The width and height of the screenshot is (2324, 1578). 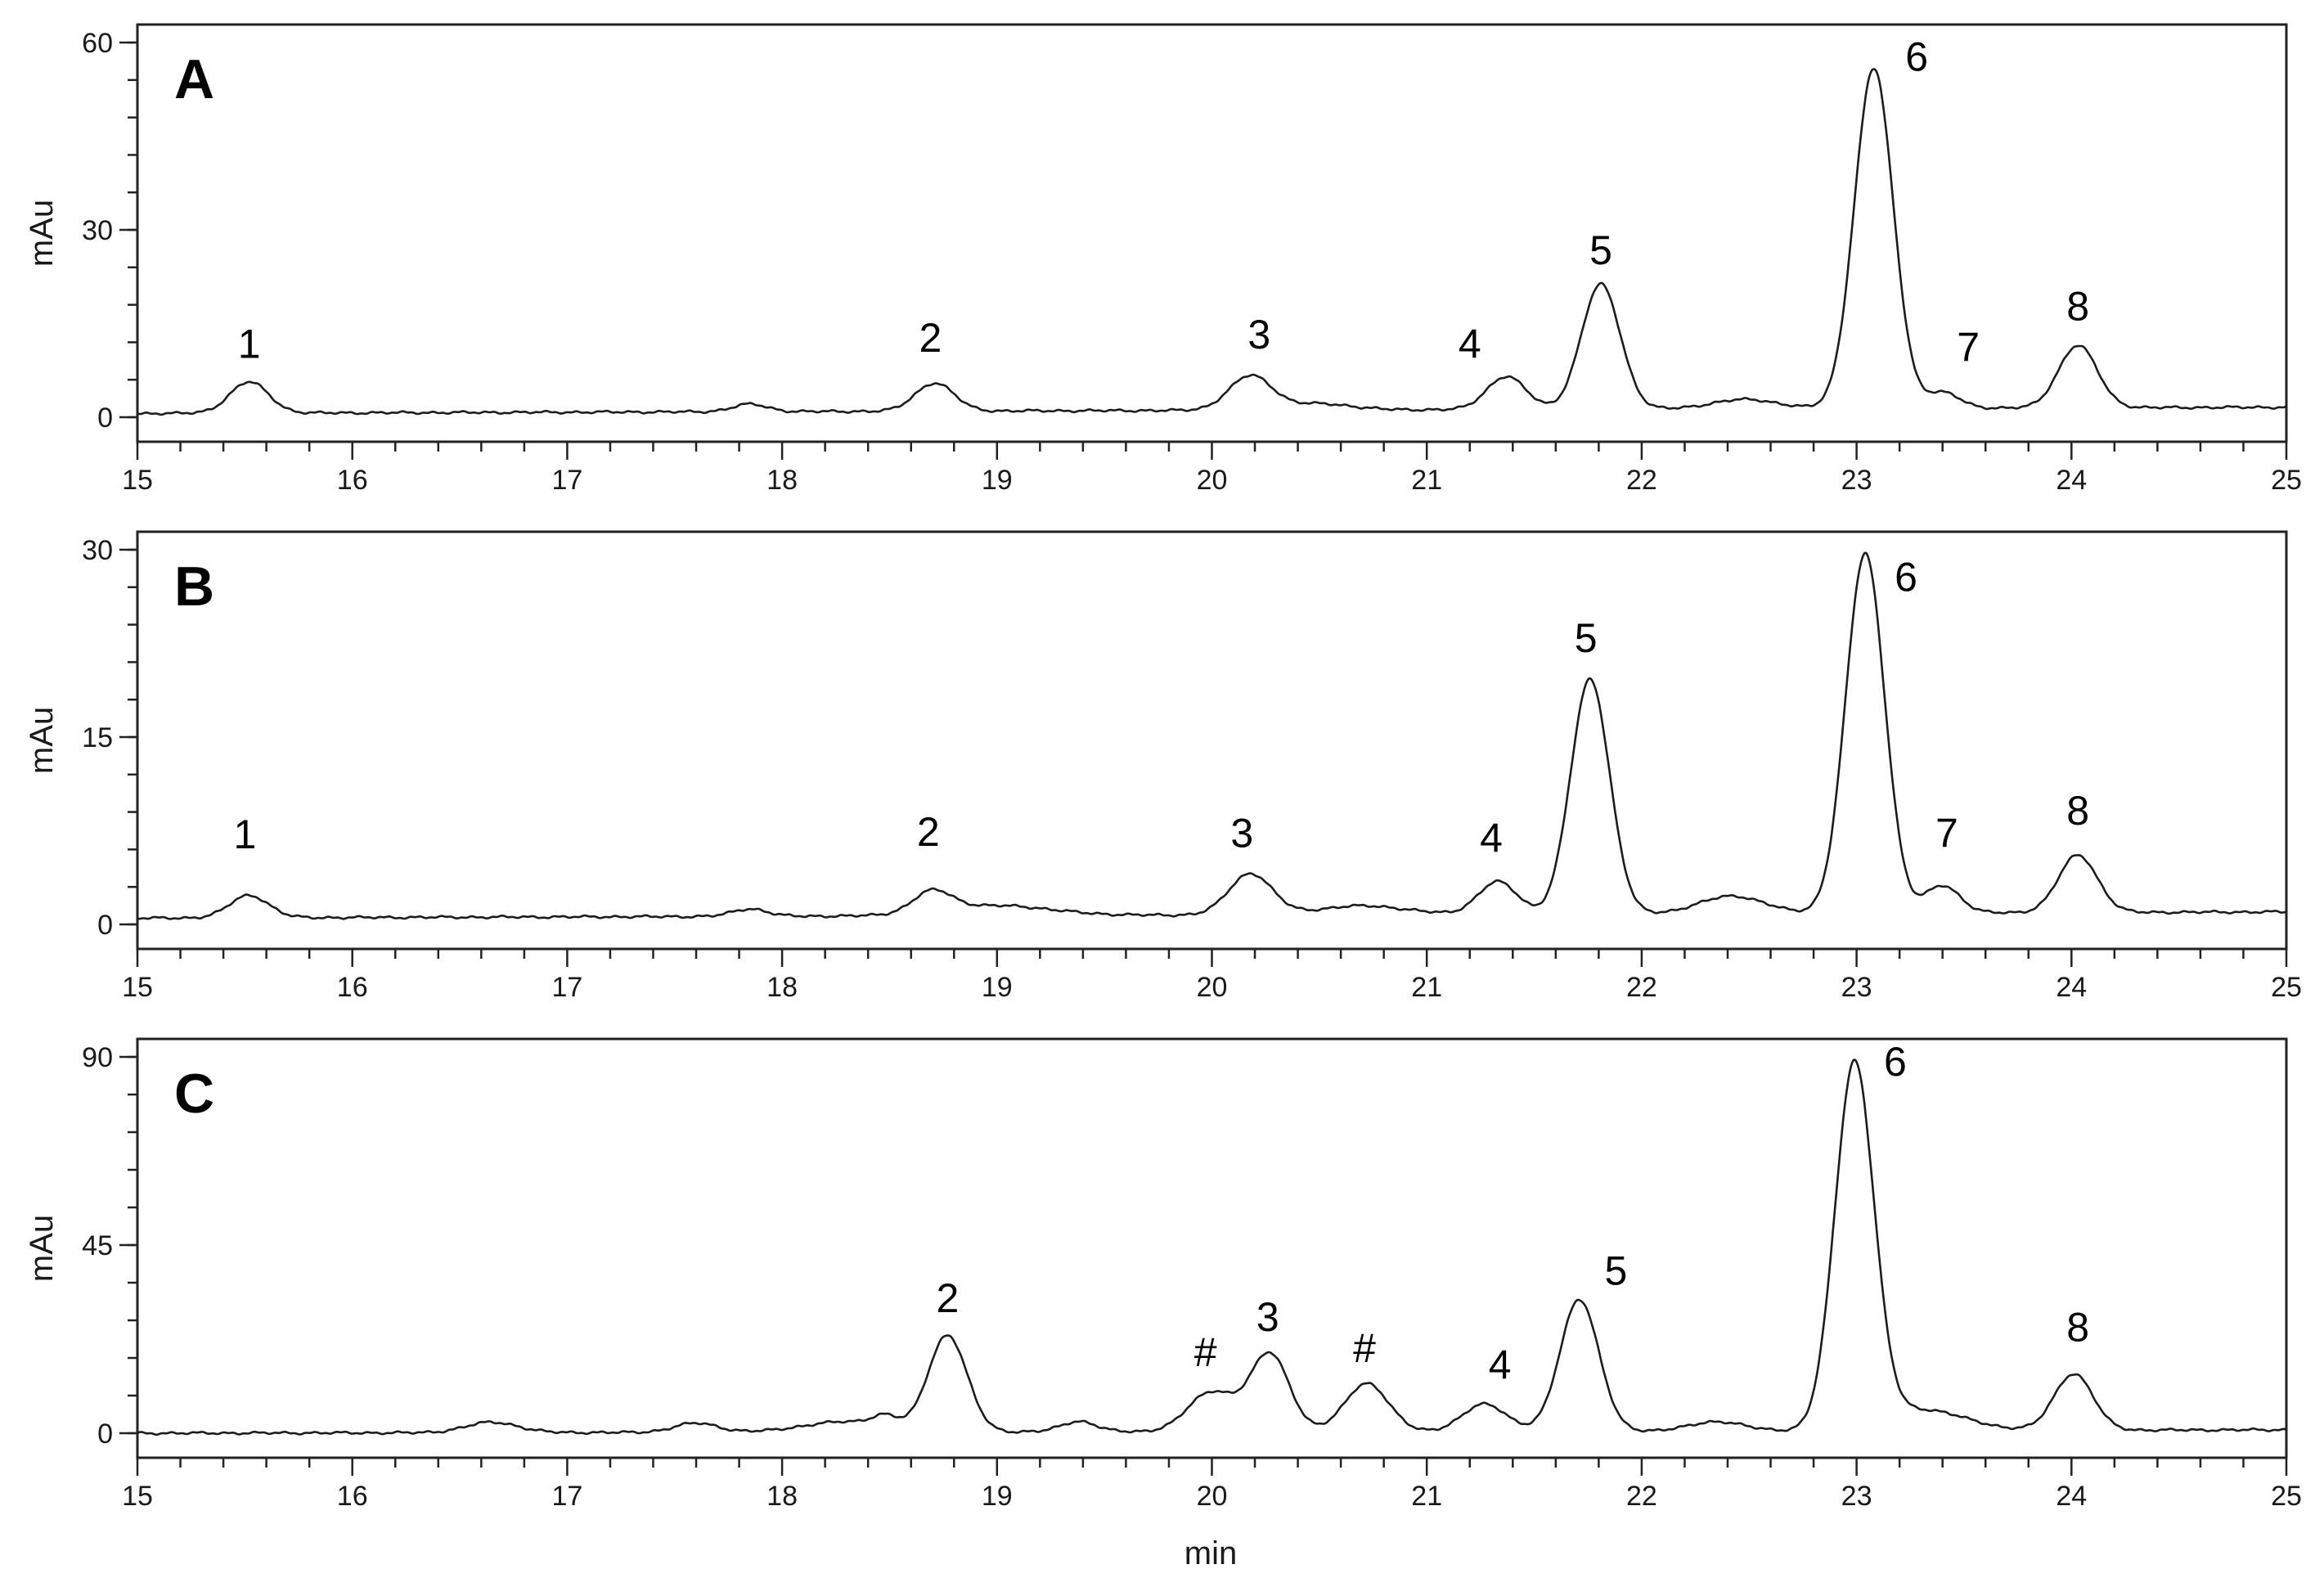 What do you see at coordinates (194, 79) in the screenshot?
I see `panel-letter: A` at bounding box center [194, 79].